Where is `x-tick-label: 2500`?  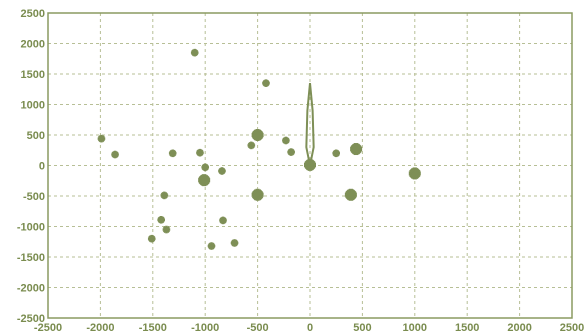
x-tick-label: 2500 is located at coordinates (572, 328).